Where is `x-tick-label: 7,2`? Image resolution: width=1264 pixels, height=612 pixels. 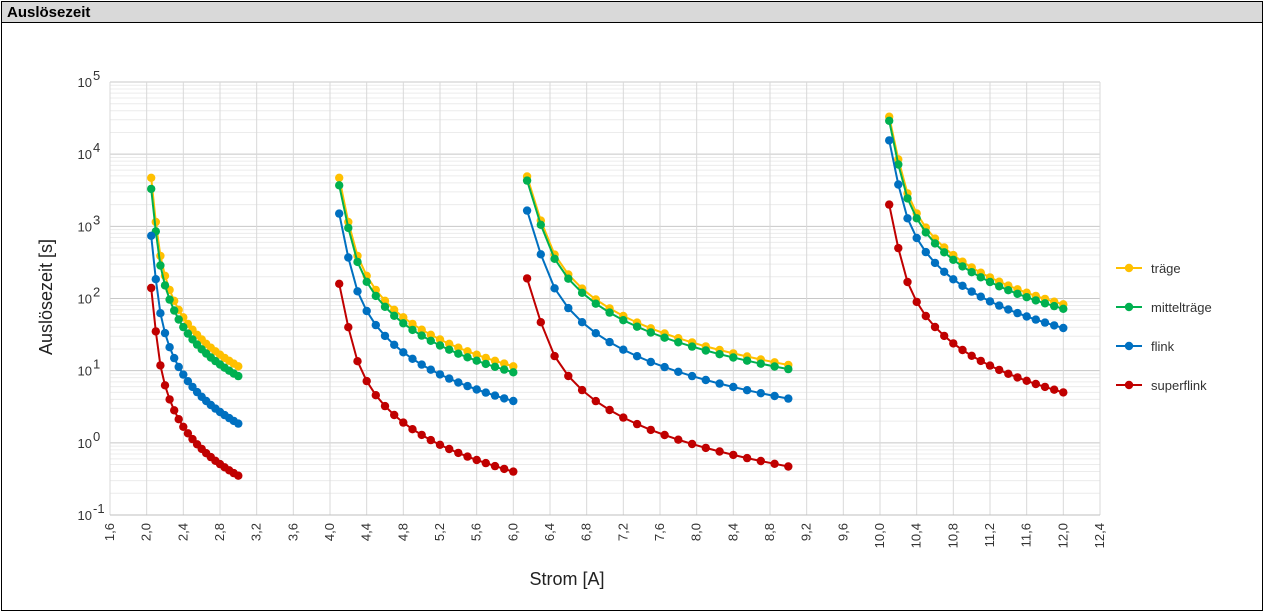 x-tick-label: 7,2 is located at coordinates (622, 532).